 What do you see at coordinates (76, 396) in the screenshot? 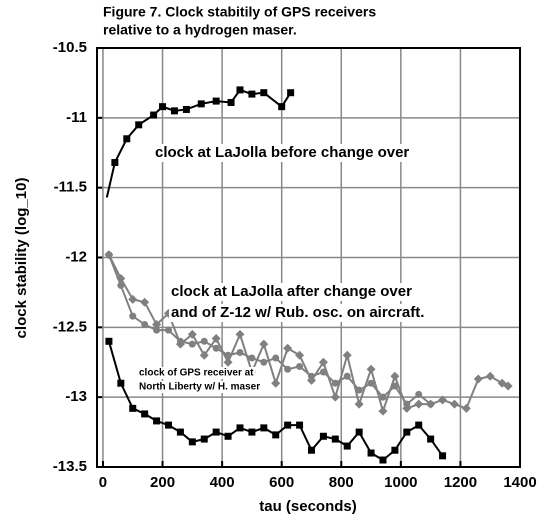
I see `y-tick-label: -13` at bounding box center [76, 396].